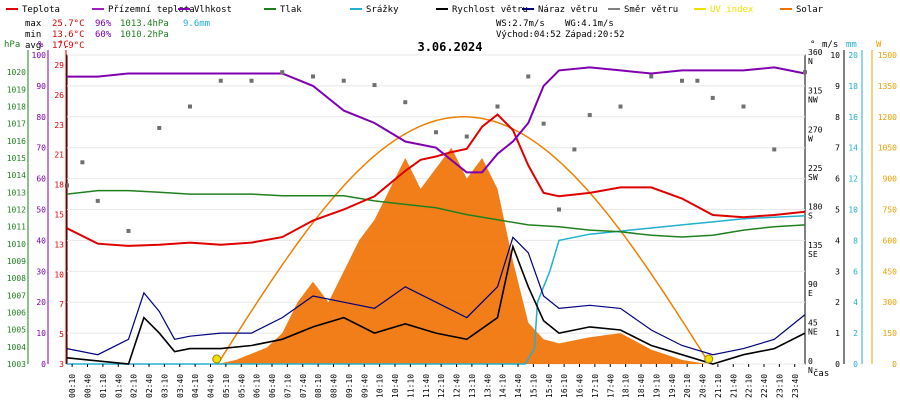  I want to click on hum-tick: 0, so click(43, 364).